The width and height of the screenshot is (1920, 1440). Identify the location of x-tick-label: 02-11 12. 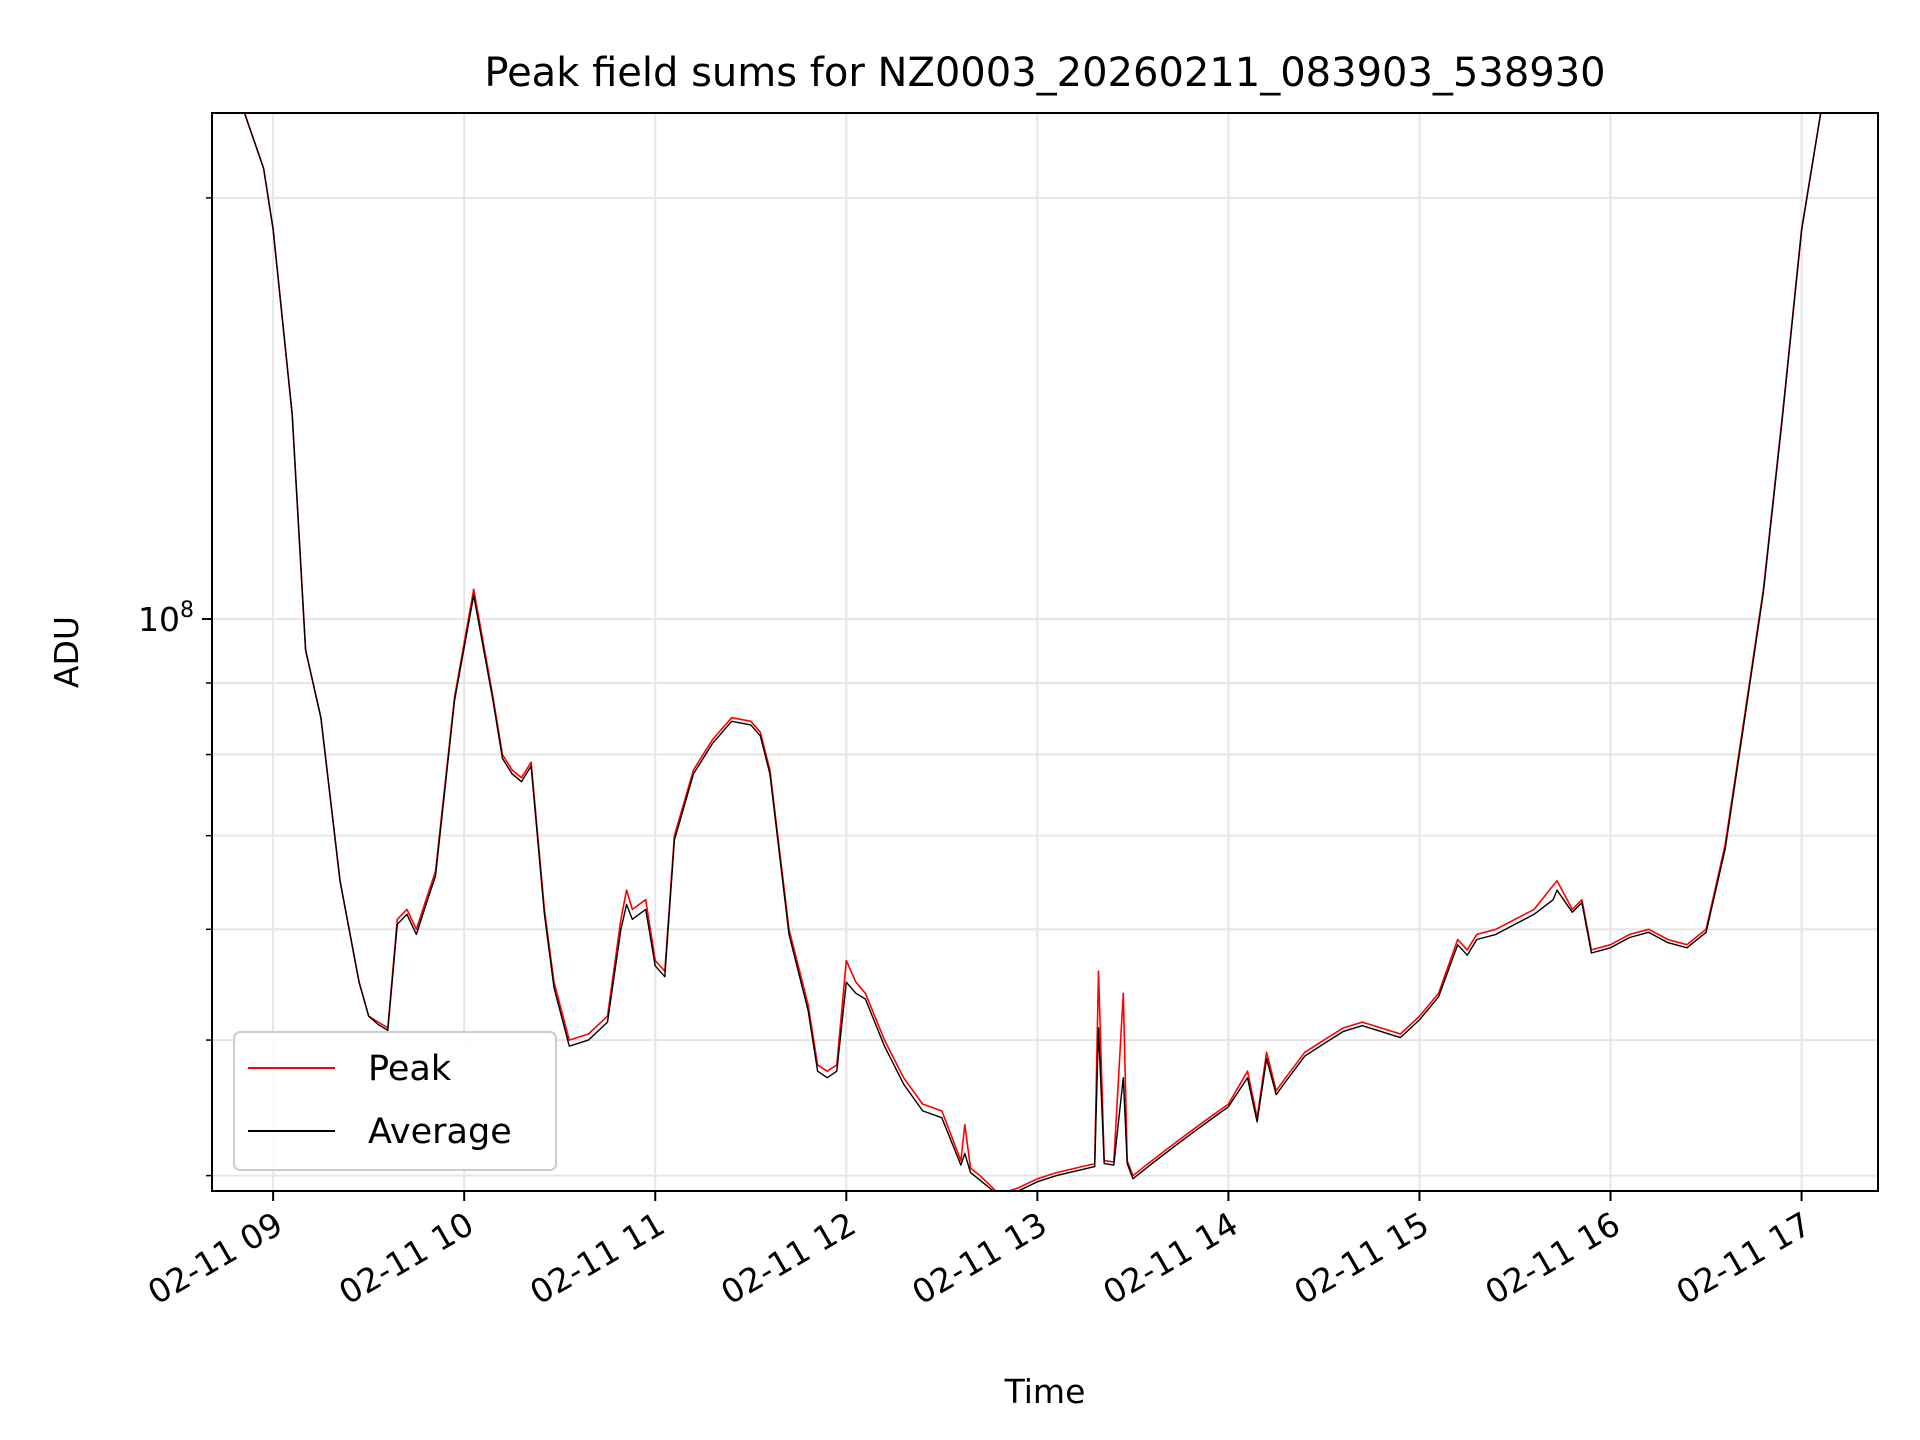
(788, 1258).